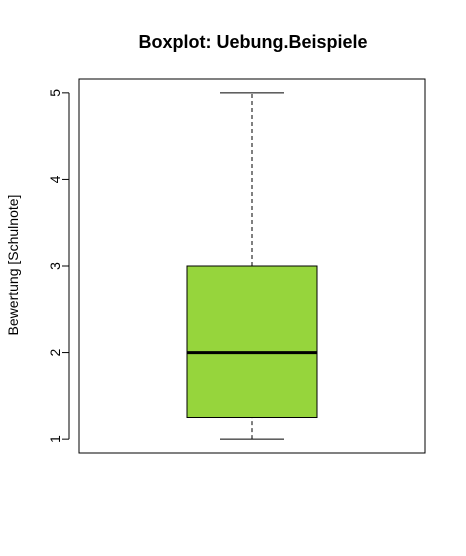 Image resolution: width=466 pixels, height=556 pixels. Describe the element at coordinates (13, 265) in the screenshot. I see `y-axis-label: Bewertung [Schulnote]` at that location.